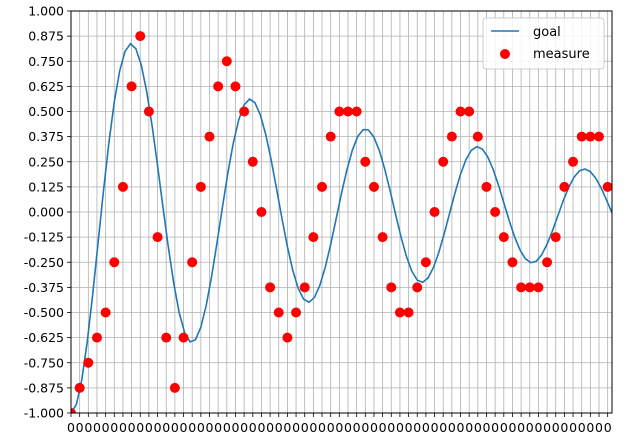 The height and width of the screenshot is (443, 629). I want to click on y-tick-label: 0.250, so click(46, 161).